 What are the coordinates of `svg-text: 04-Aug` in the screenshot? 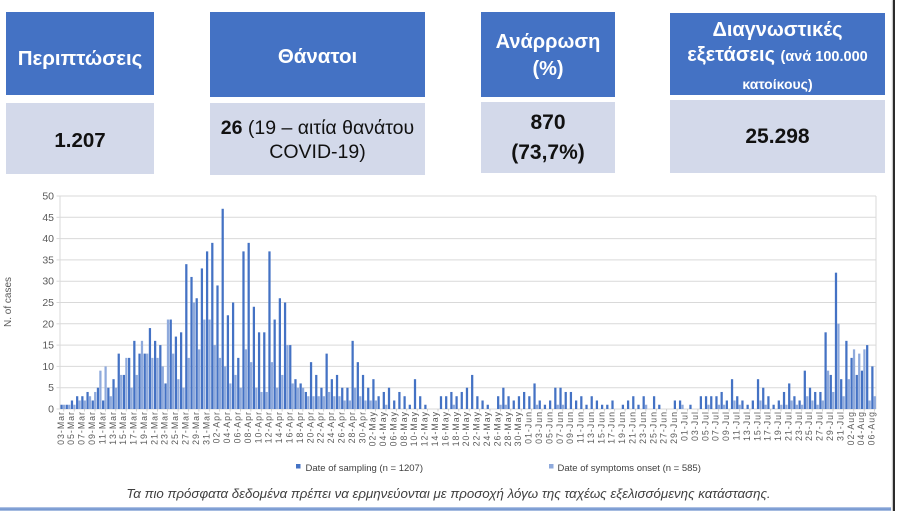 It's located at (861, 428).